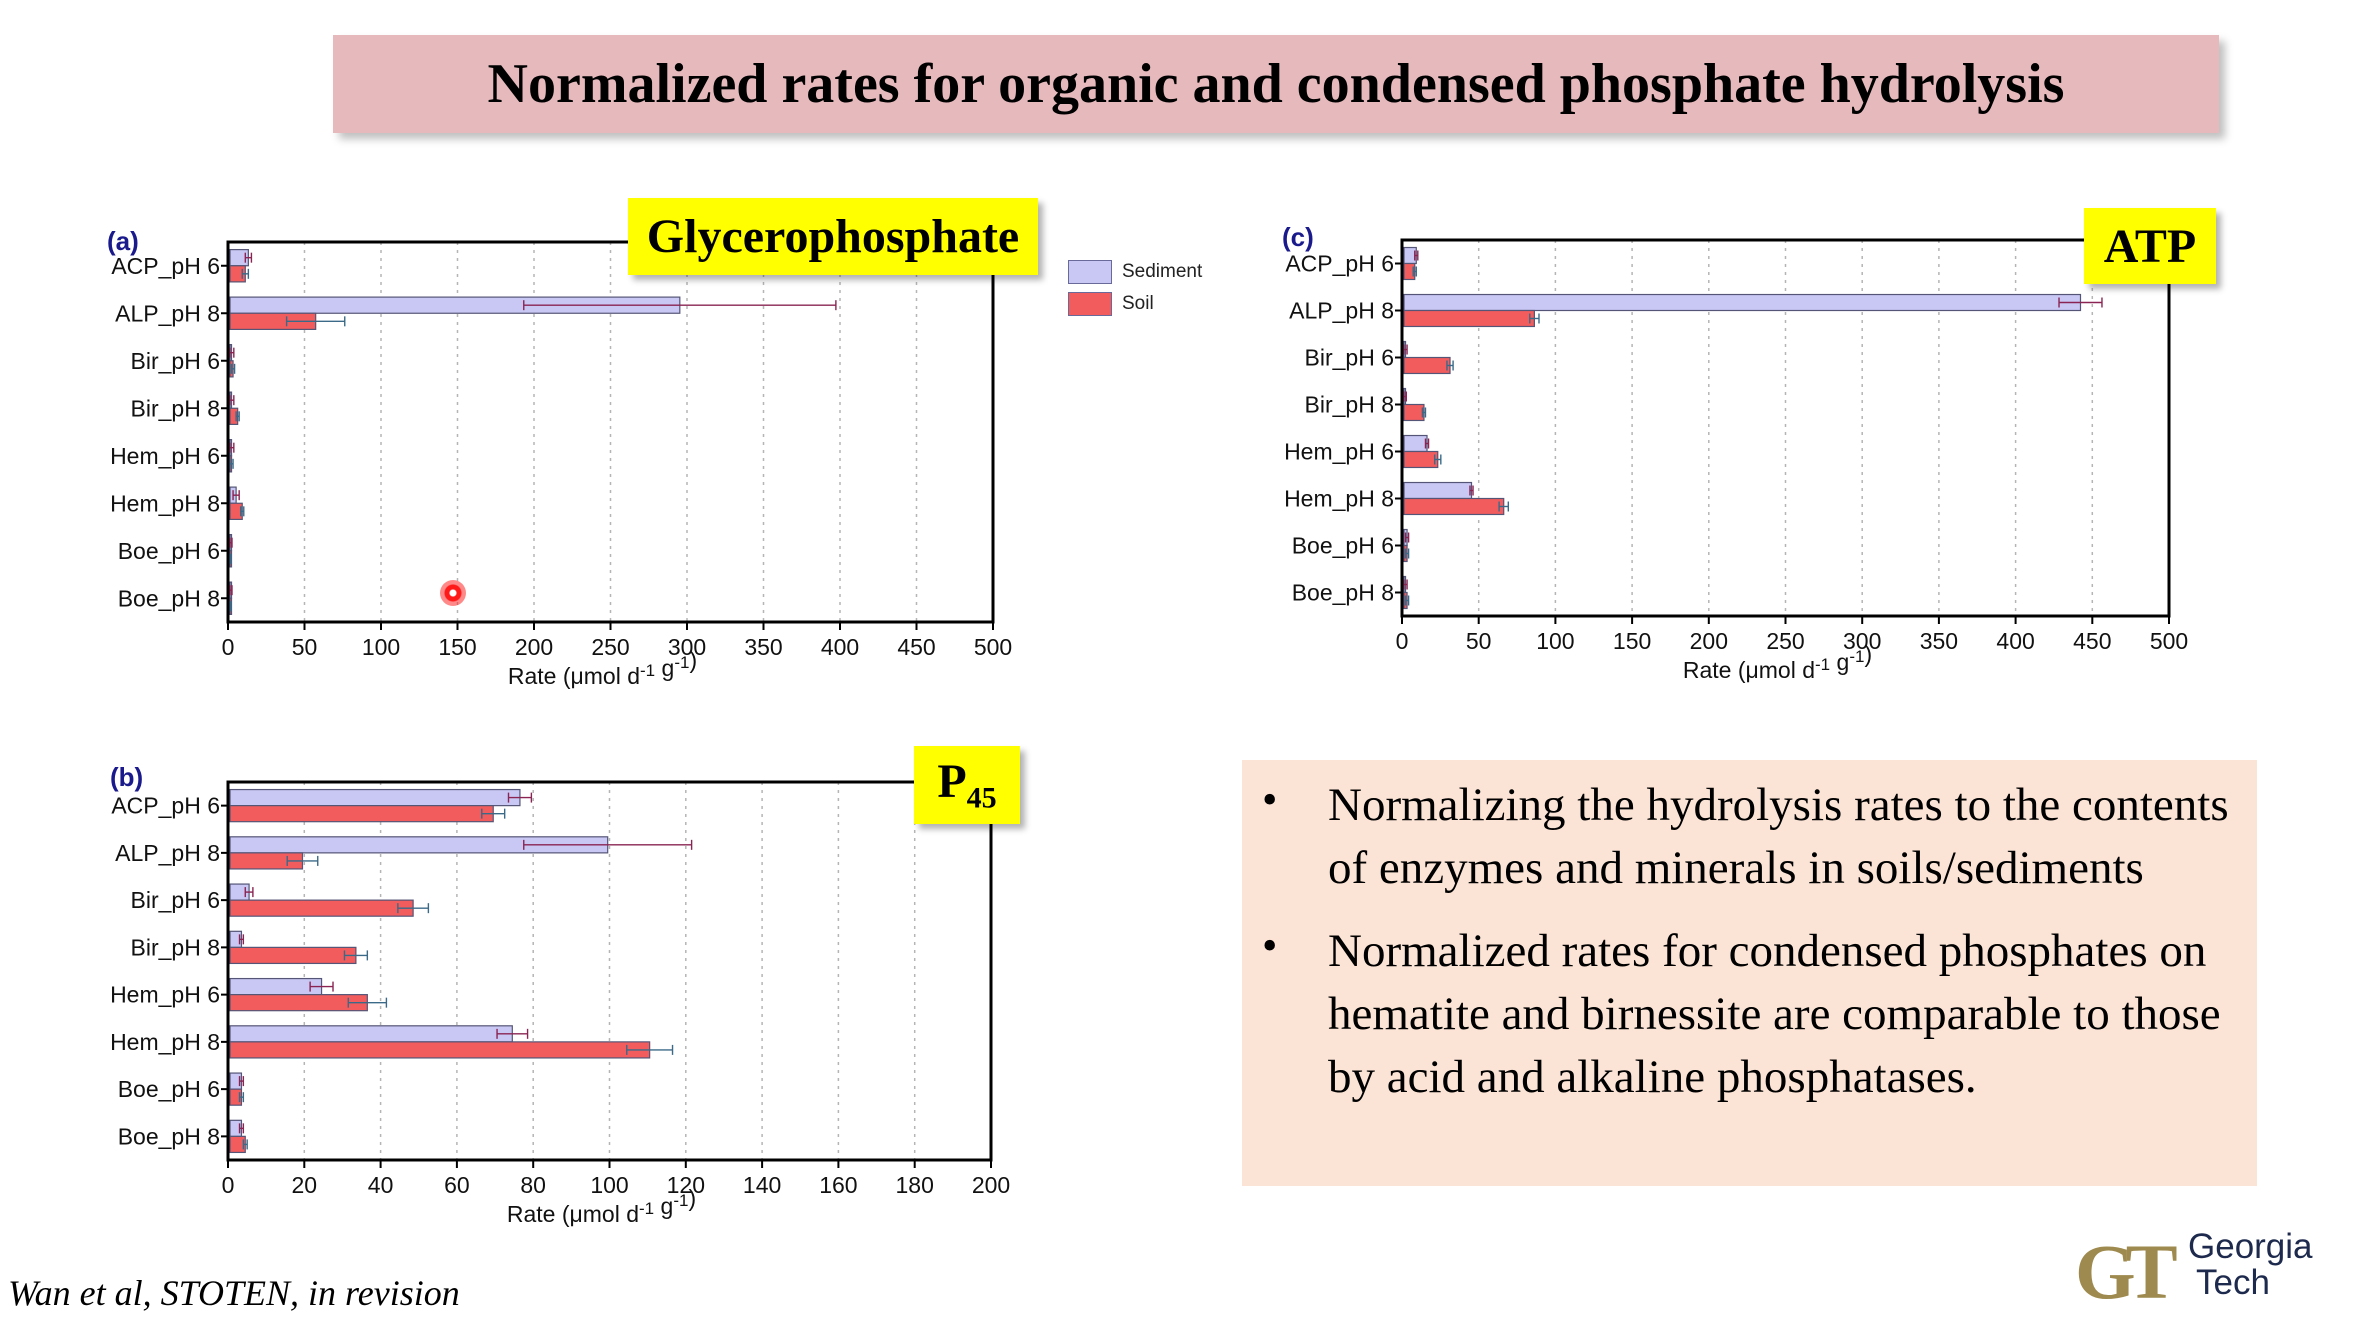 The height and width of the screenshot is (1333, 2365). I want to click on x-tick-label: 350, so click(763, 647).